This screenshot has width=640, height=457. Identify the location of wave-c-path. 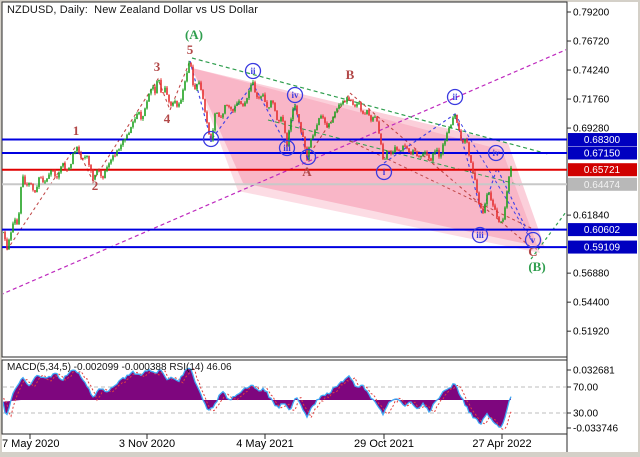
(458, 178).